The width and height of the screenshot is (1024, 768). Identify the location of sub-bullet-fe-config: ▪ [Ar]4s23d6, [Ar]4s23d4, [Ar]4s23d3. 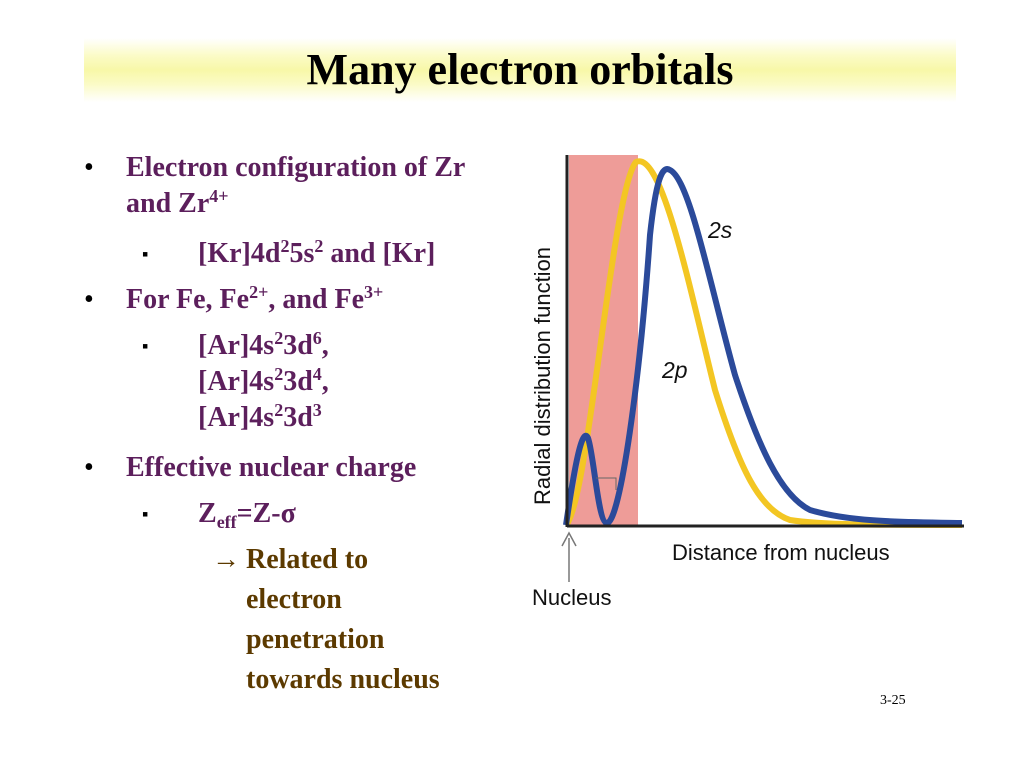
(299, 382).